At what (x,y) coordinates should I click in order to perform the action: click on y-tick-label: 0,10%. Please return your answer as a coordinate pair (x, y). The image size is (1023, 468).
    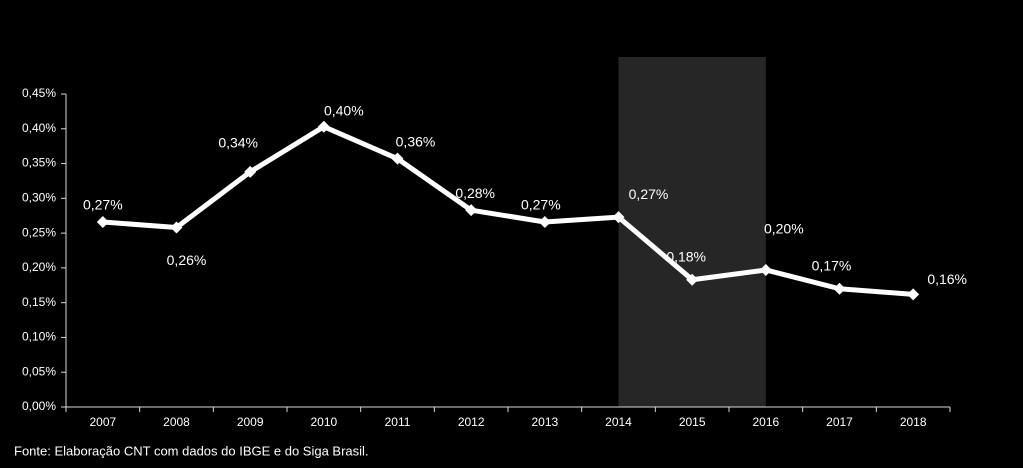
    Looking at the image, I should click on (39, 337).